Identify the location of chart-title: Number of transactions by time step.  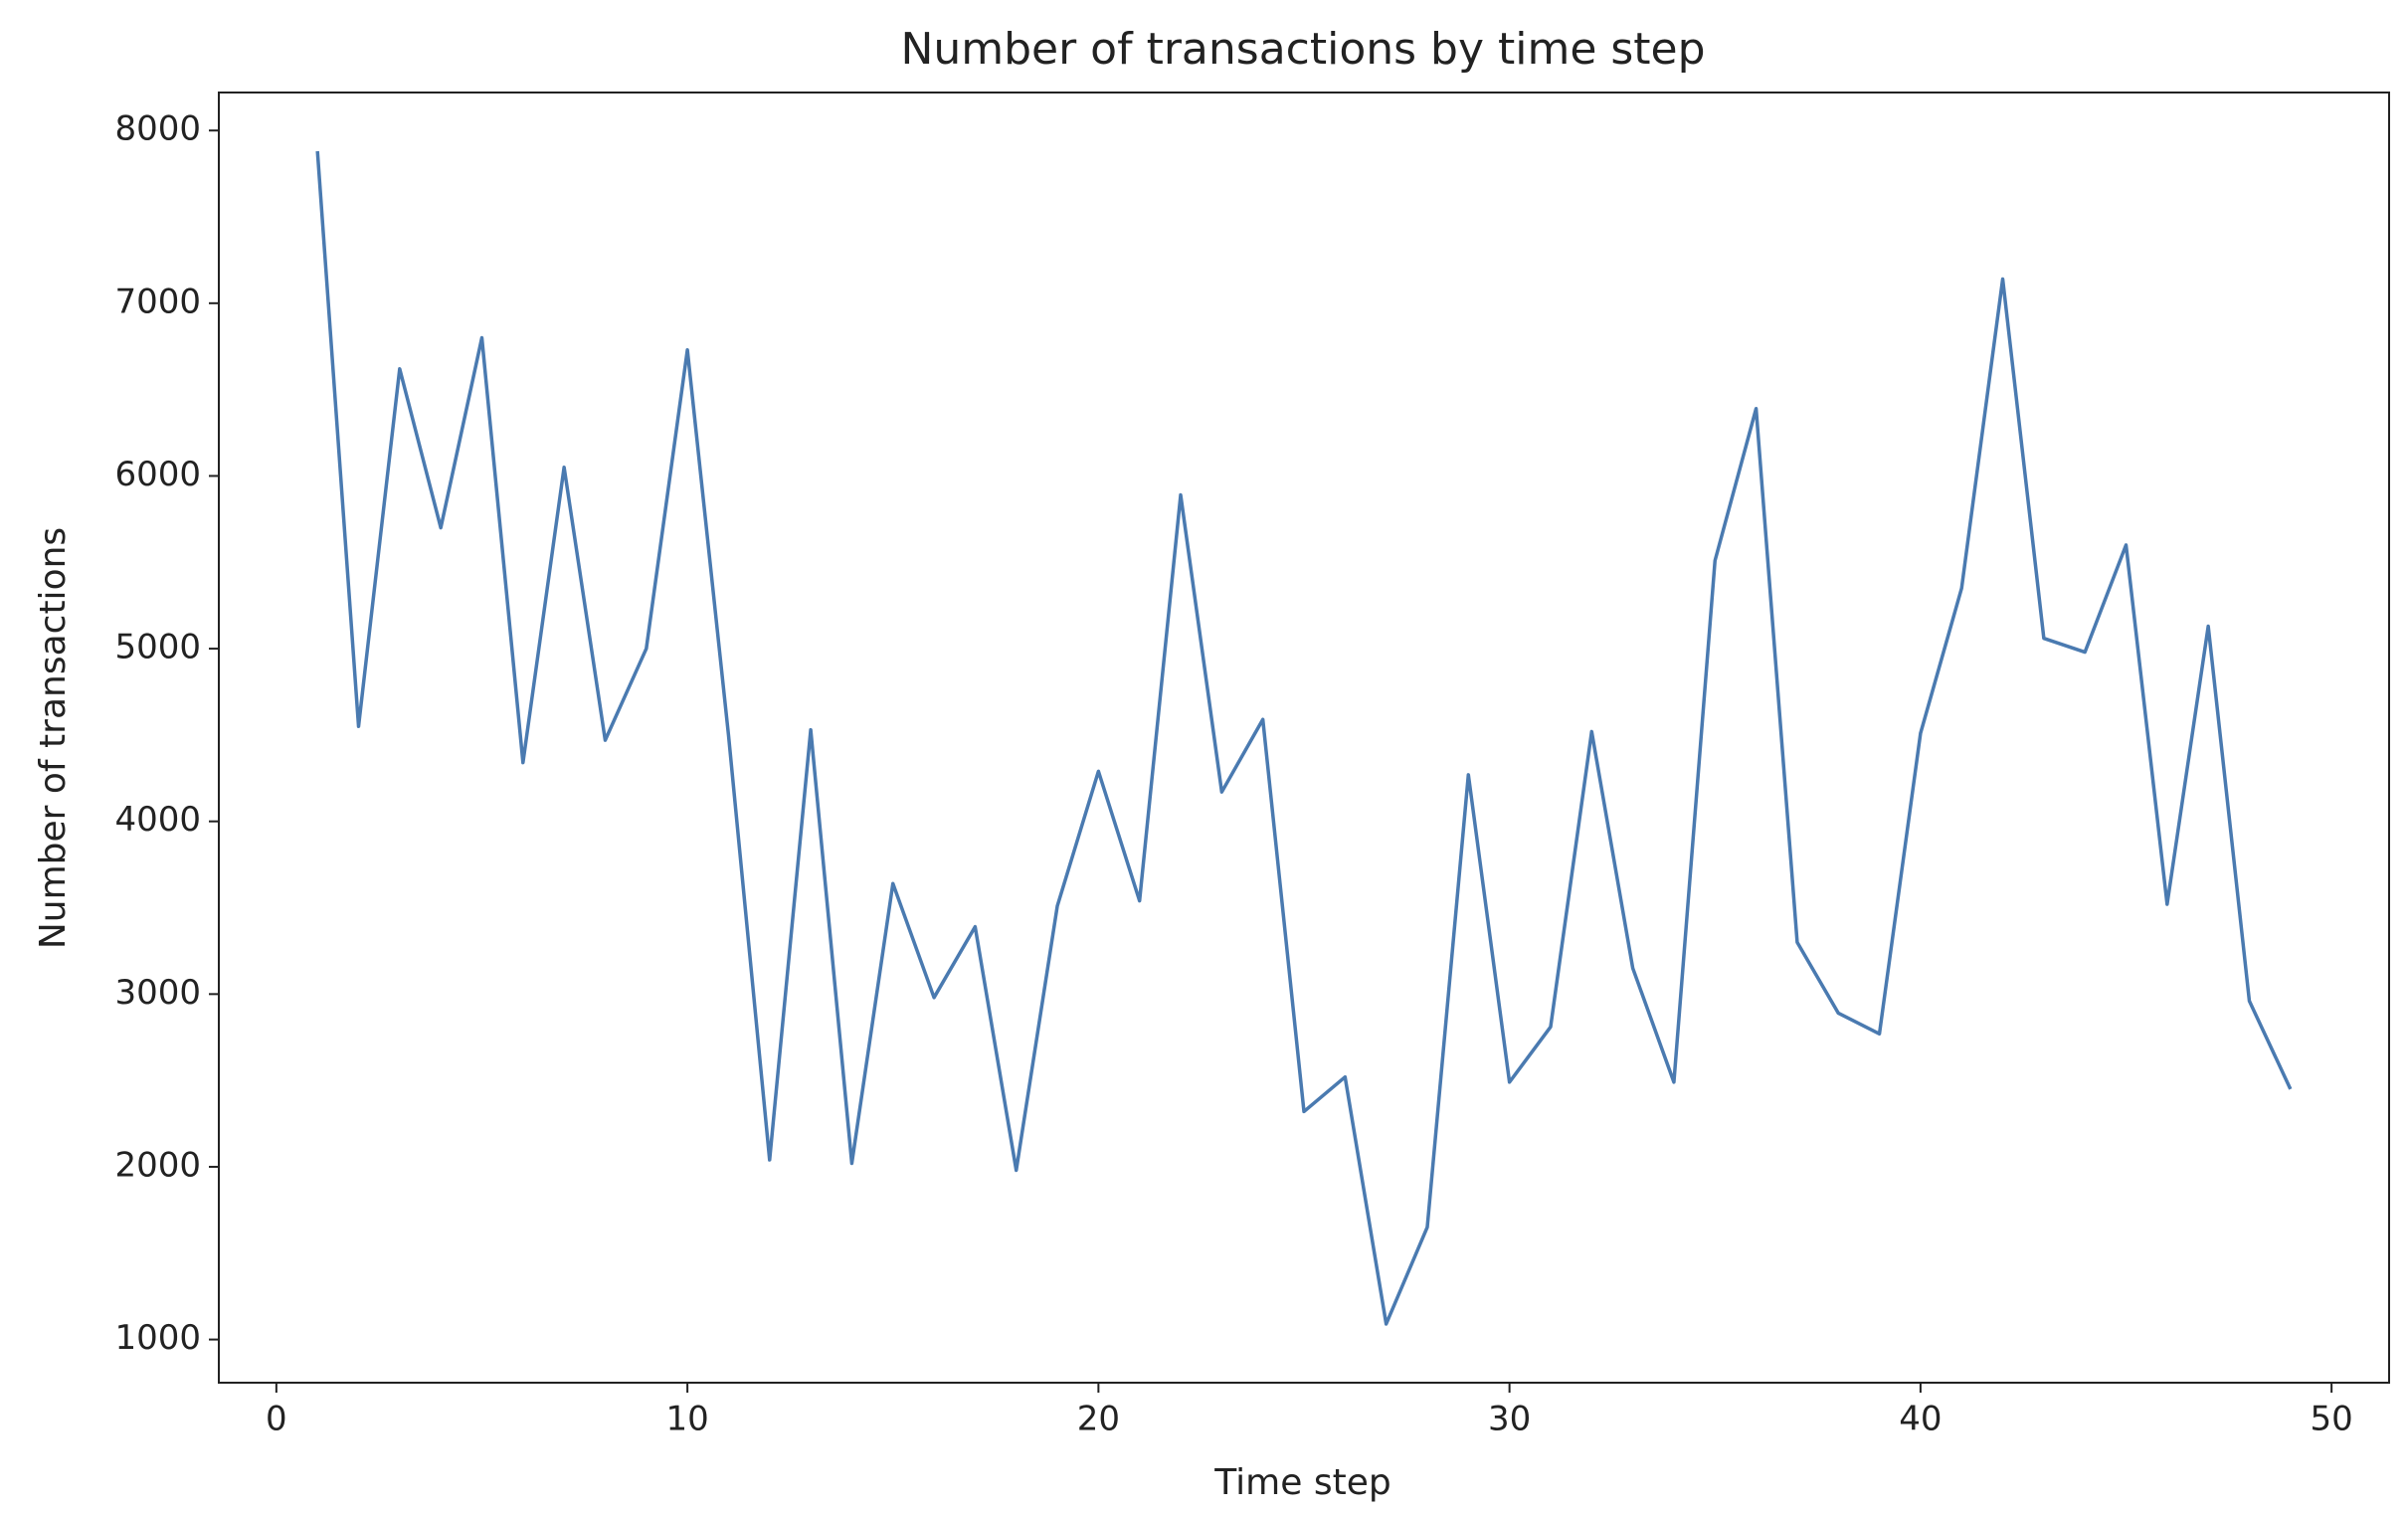
(1303, 49).